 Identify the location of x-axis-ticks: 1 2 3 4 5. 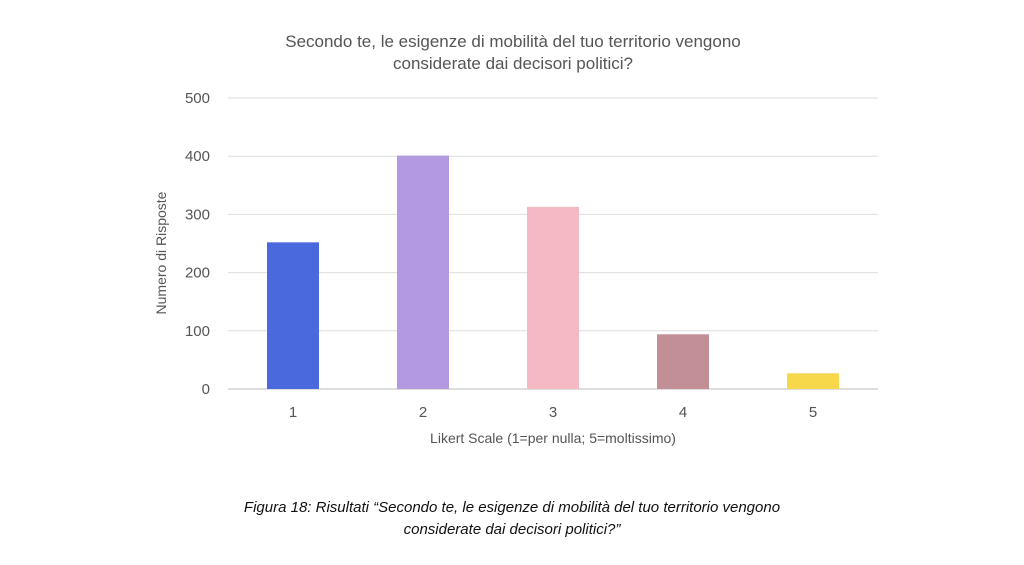
(553, 412).